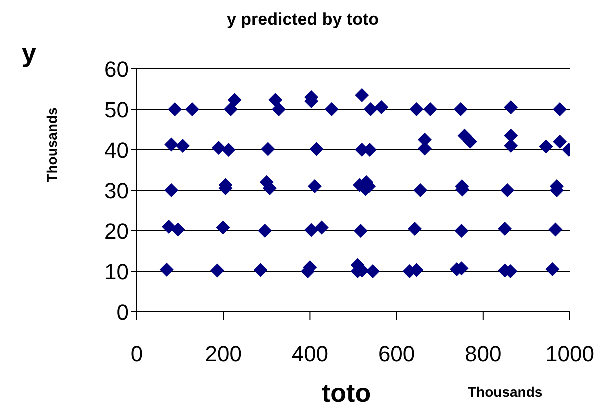 The width and height of the screenshot is (606, 412). I want to click on y-tick-label: 50, so click(116, 109).